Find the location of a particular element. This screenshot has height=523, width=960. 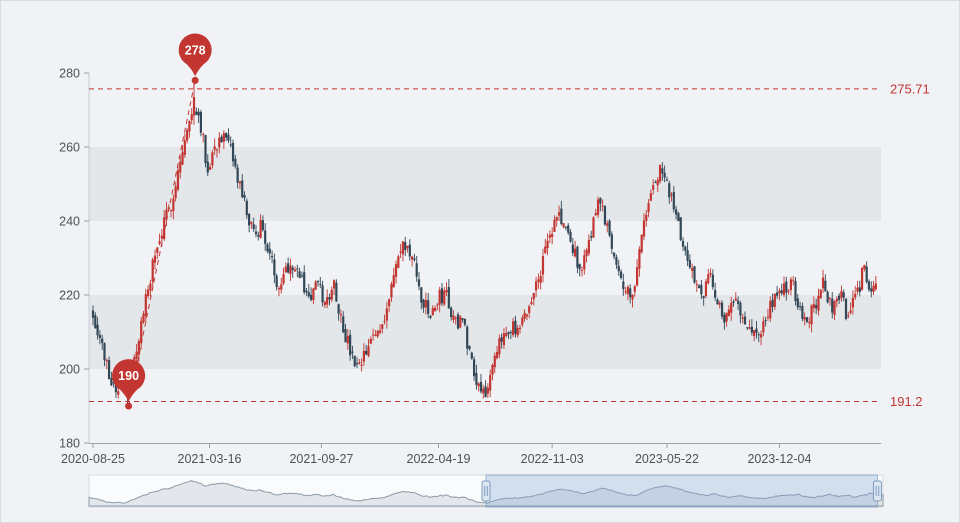

y-axis-label: 220 is located at coordinates (69, 296).